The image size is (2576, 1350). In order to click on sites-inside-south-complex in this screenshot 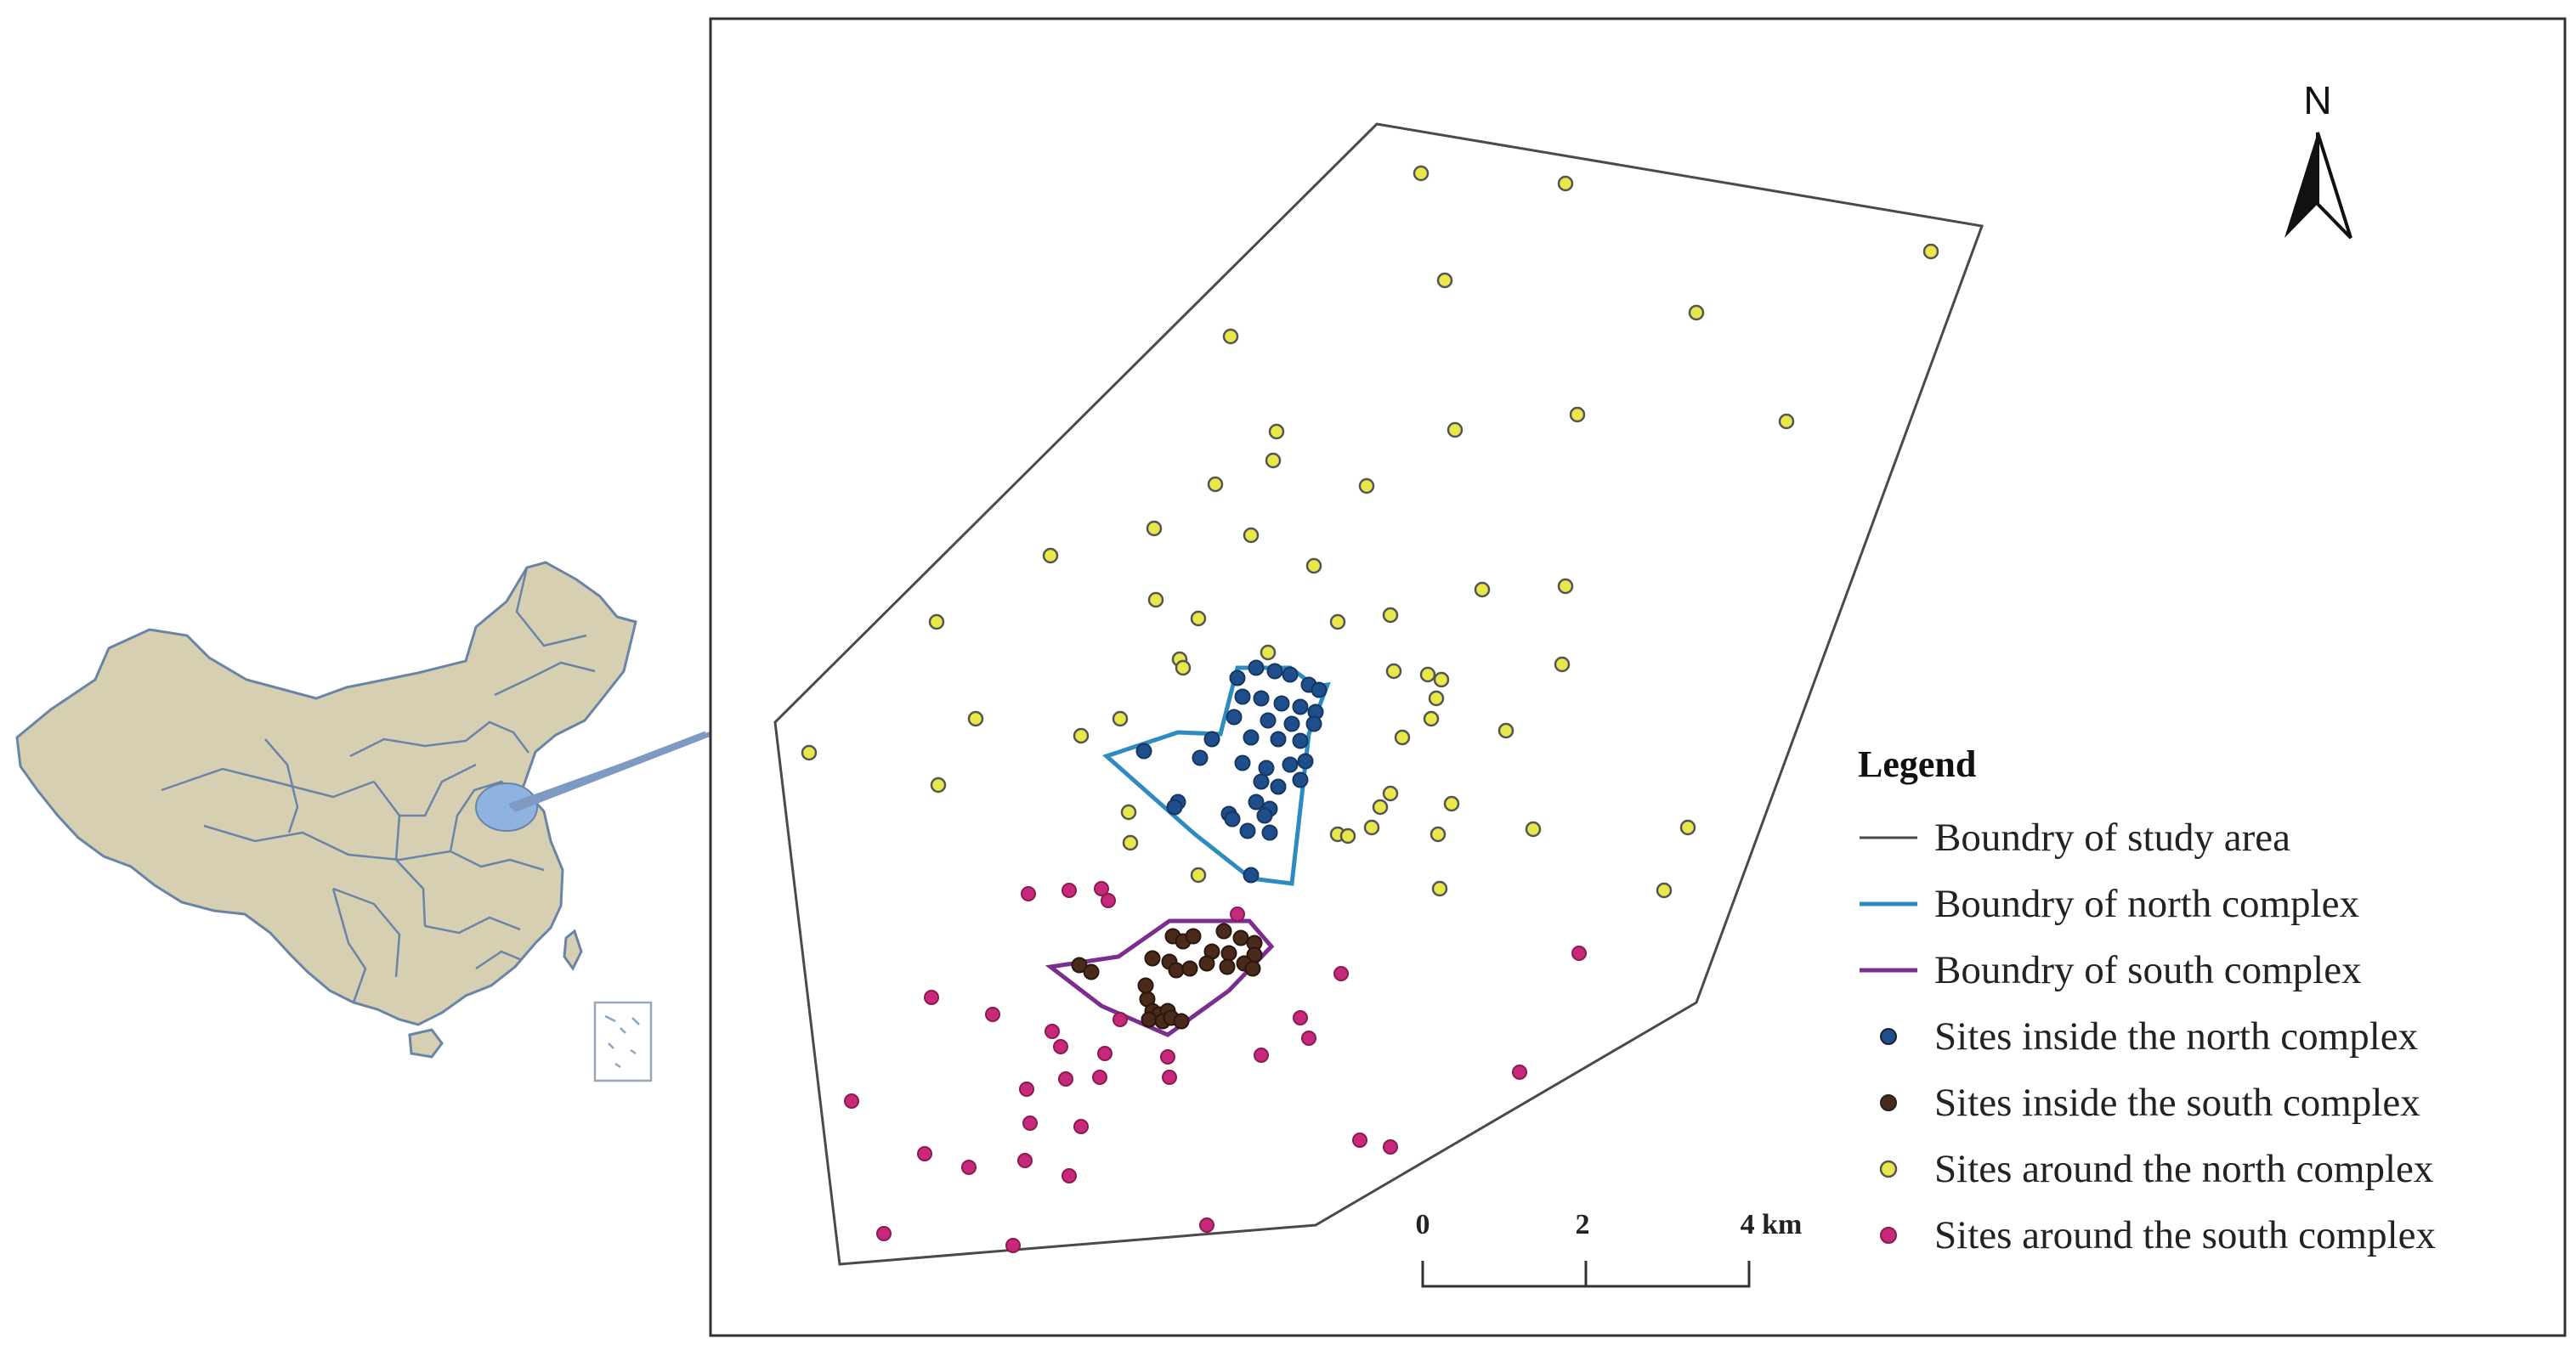, I will do `click(1167, 977)`.